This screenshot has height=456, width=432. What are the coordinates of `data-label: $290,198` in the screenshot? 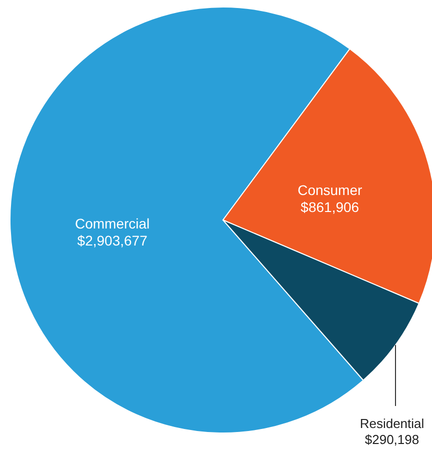 It's located at (392, 439).